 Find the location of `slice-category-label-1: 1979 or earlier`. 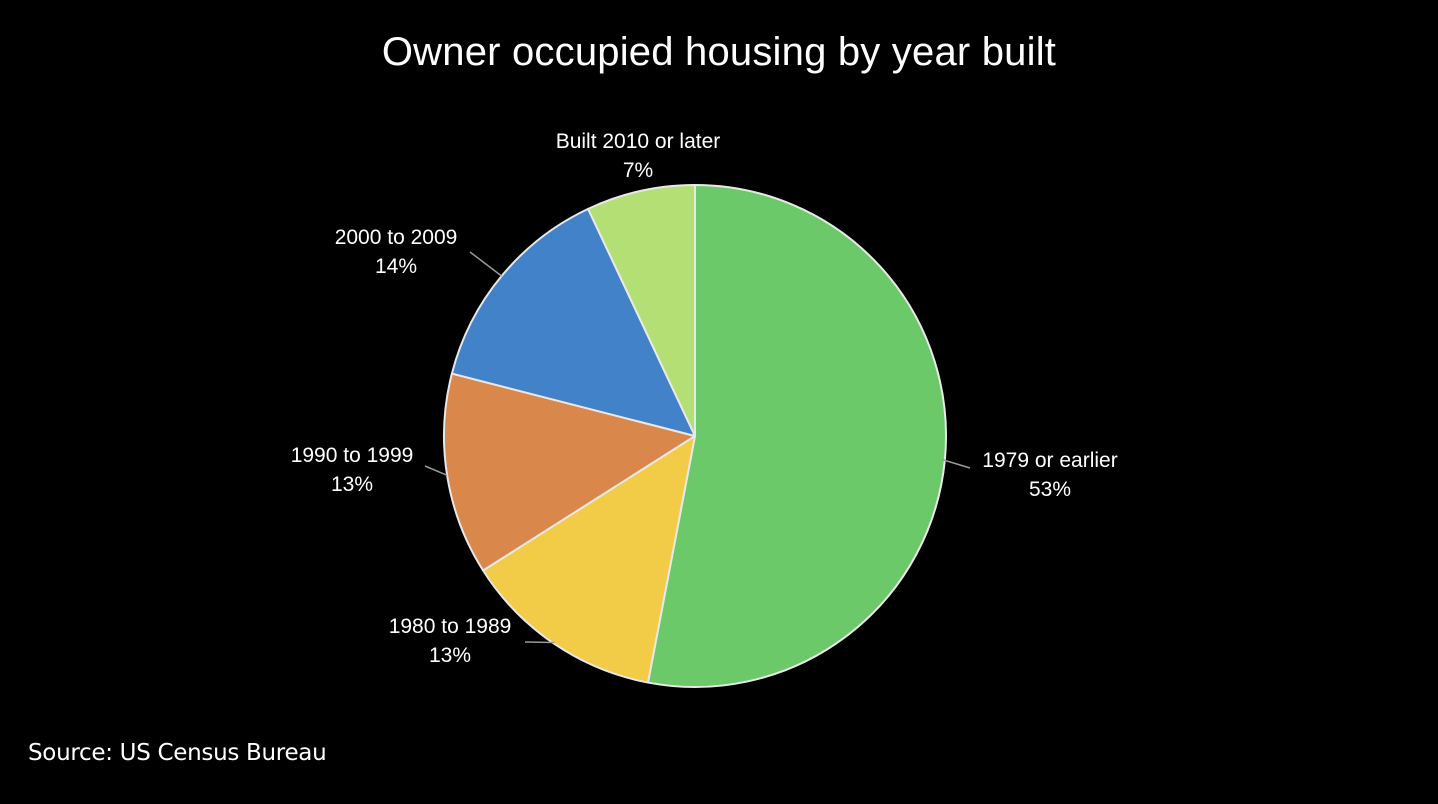

slice-category-label-1: 1979 or earlier is located at coordinates (1049, 460).